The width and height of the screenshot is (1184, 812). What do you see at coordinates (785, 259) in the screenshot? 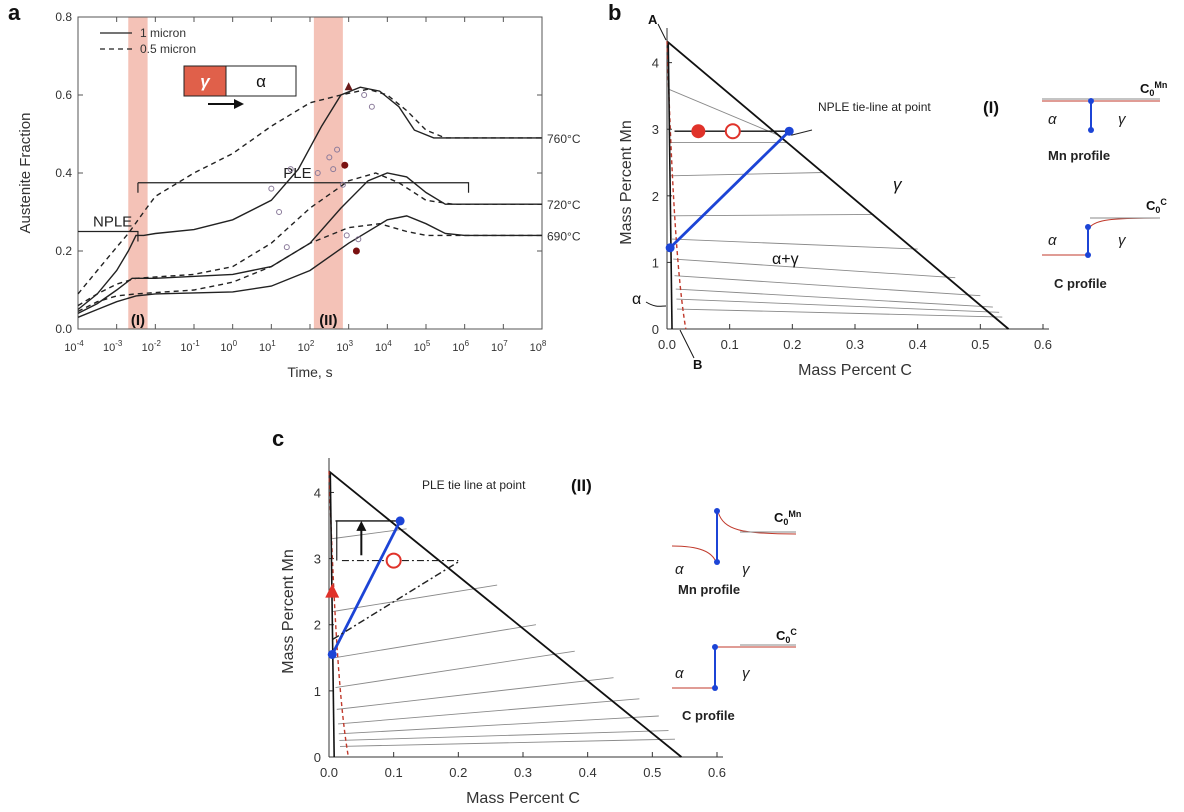
I see `label-two-phase-b: α+γ` at bounding box center [785, 259].